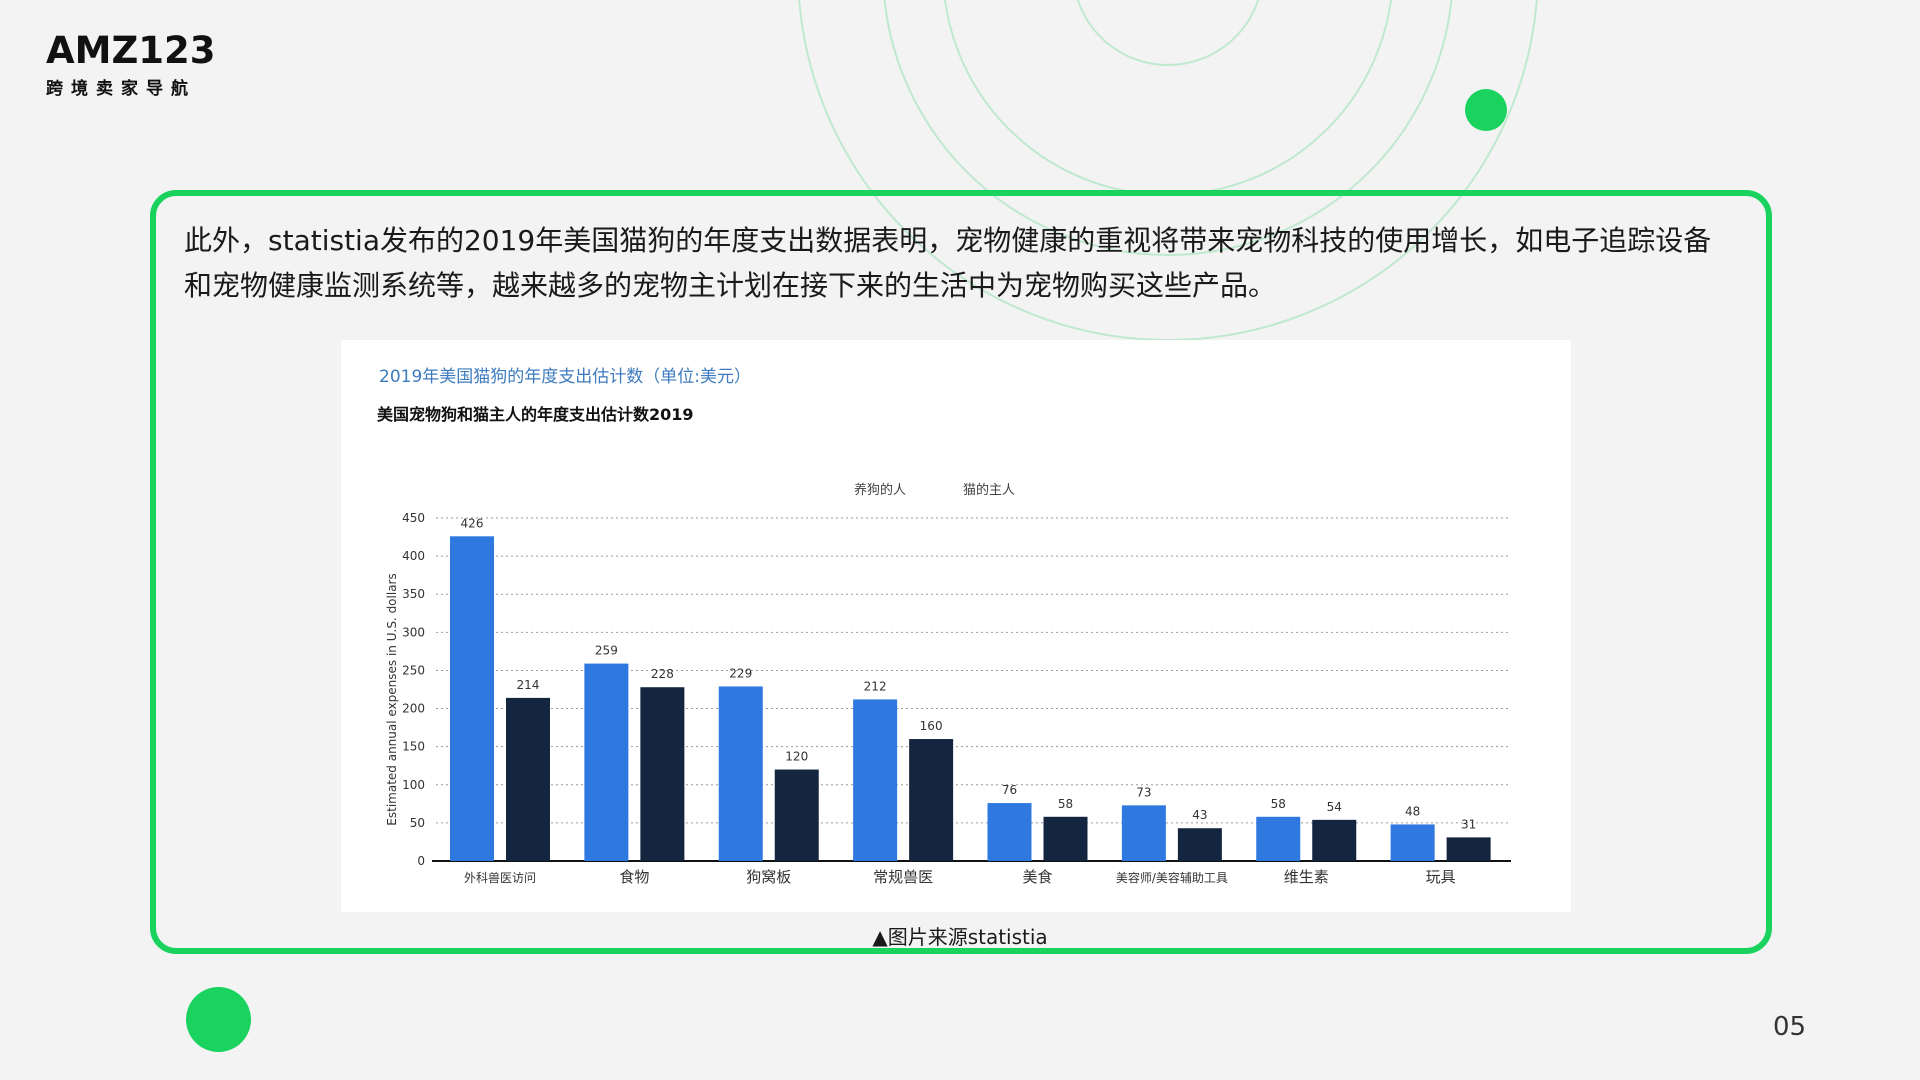  Describe the element at coordinates (121, 89) in the screenshot. I see `logo-sub-text: 跨境卖家导航` at that location.